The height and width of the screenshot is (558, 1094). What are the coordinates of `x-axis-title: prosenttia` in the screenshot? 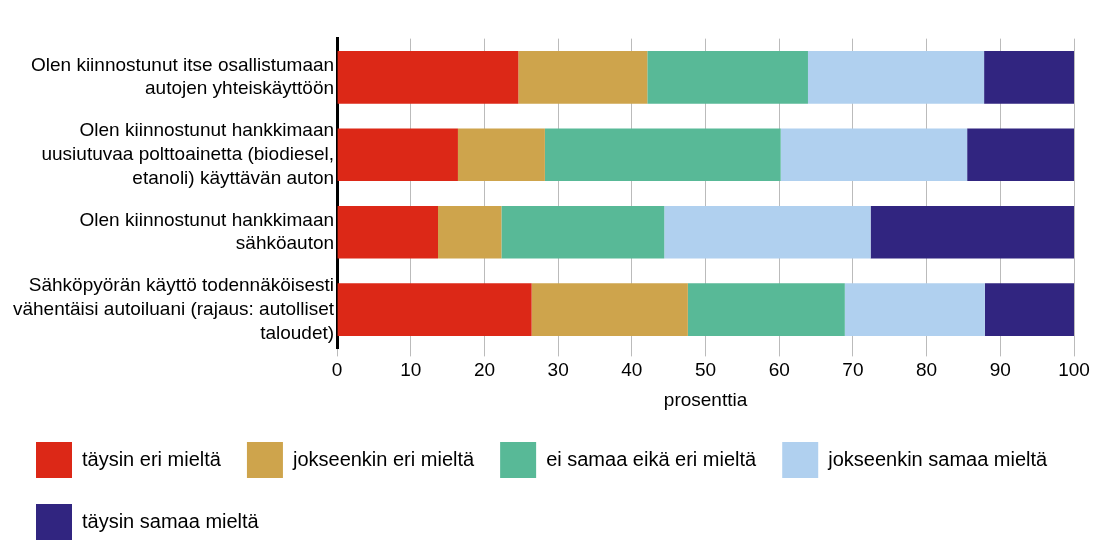 It's located at (705, 399).